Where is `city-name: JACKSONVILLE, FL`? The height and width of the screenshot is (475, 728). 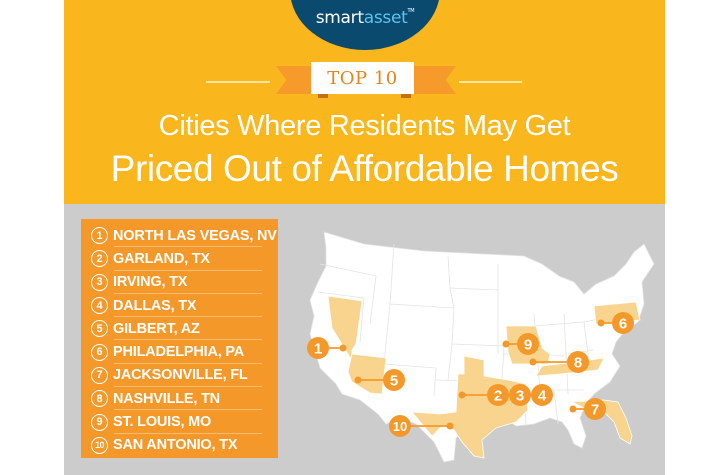
city-name: JACKSONVILLE, FL is located at coordinates (180, 375).